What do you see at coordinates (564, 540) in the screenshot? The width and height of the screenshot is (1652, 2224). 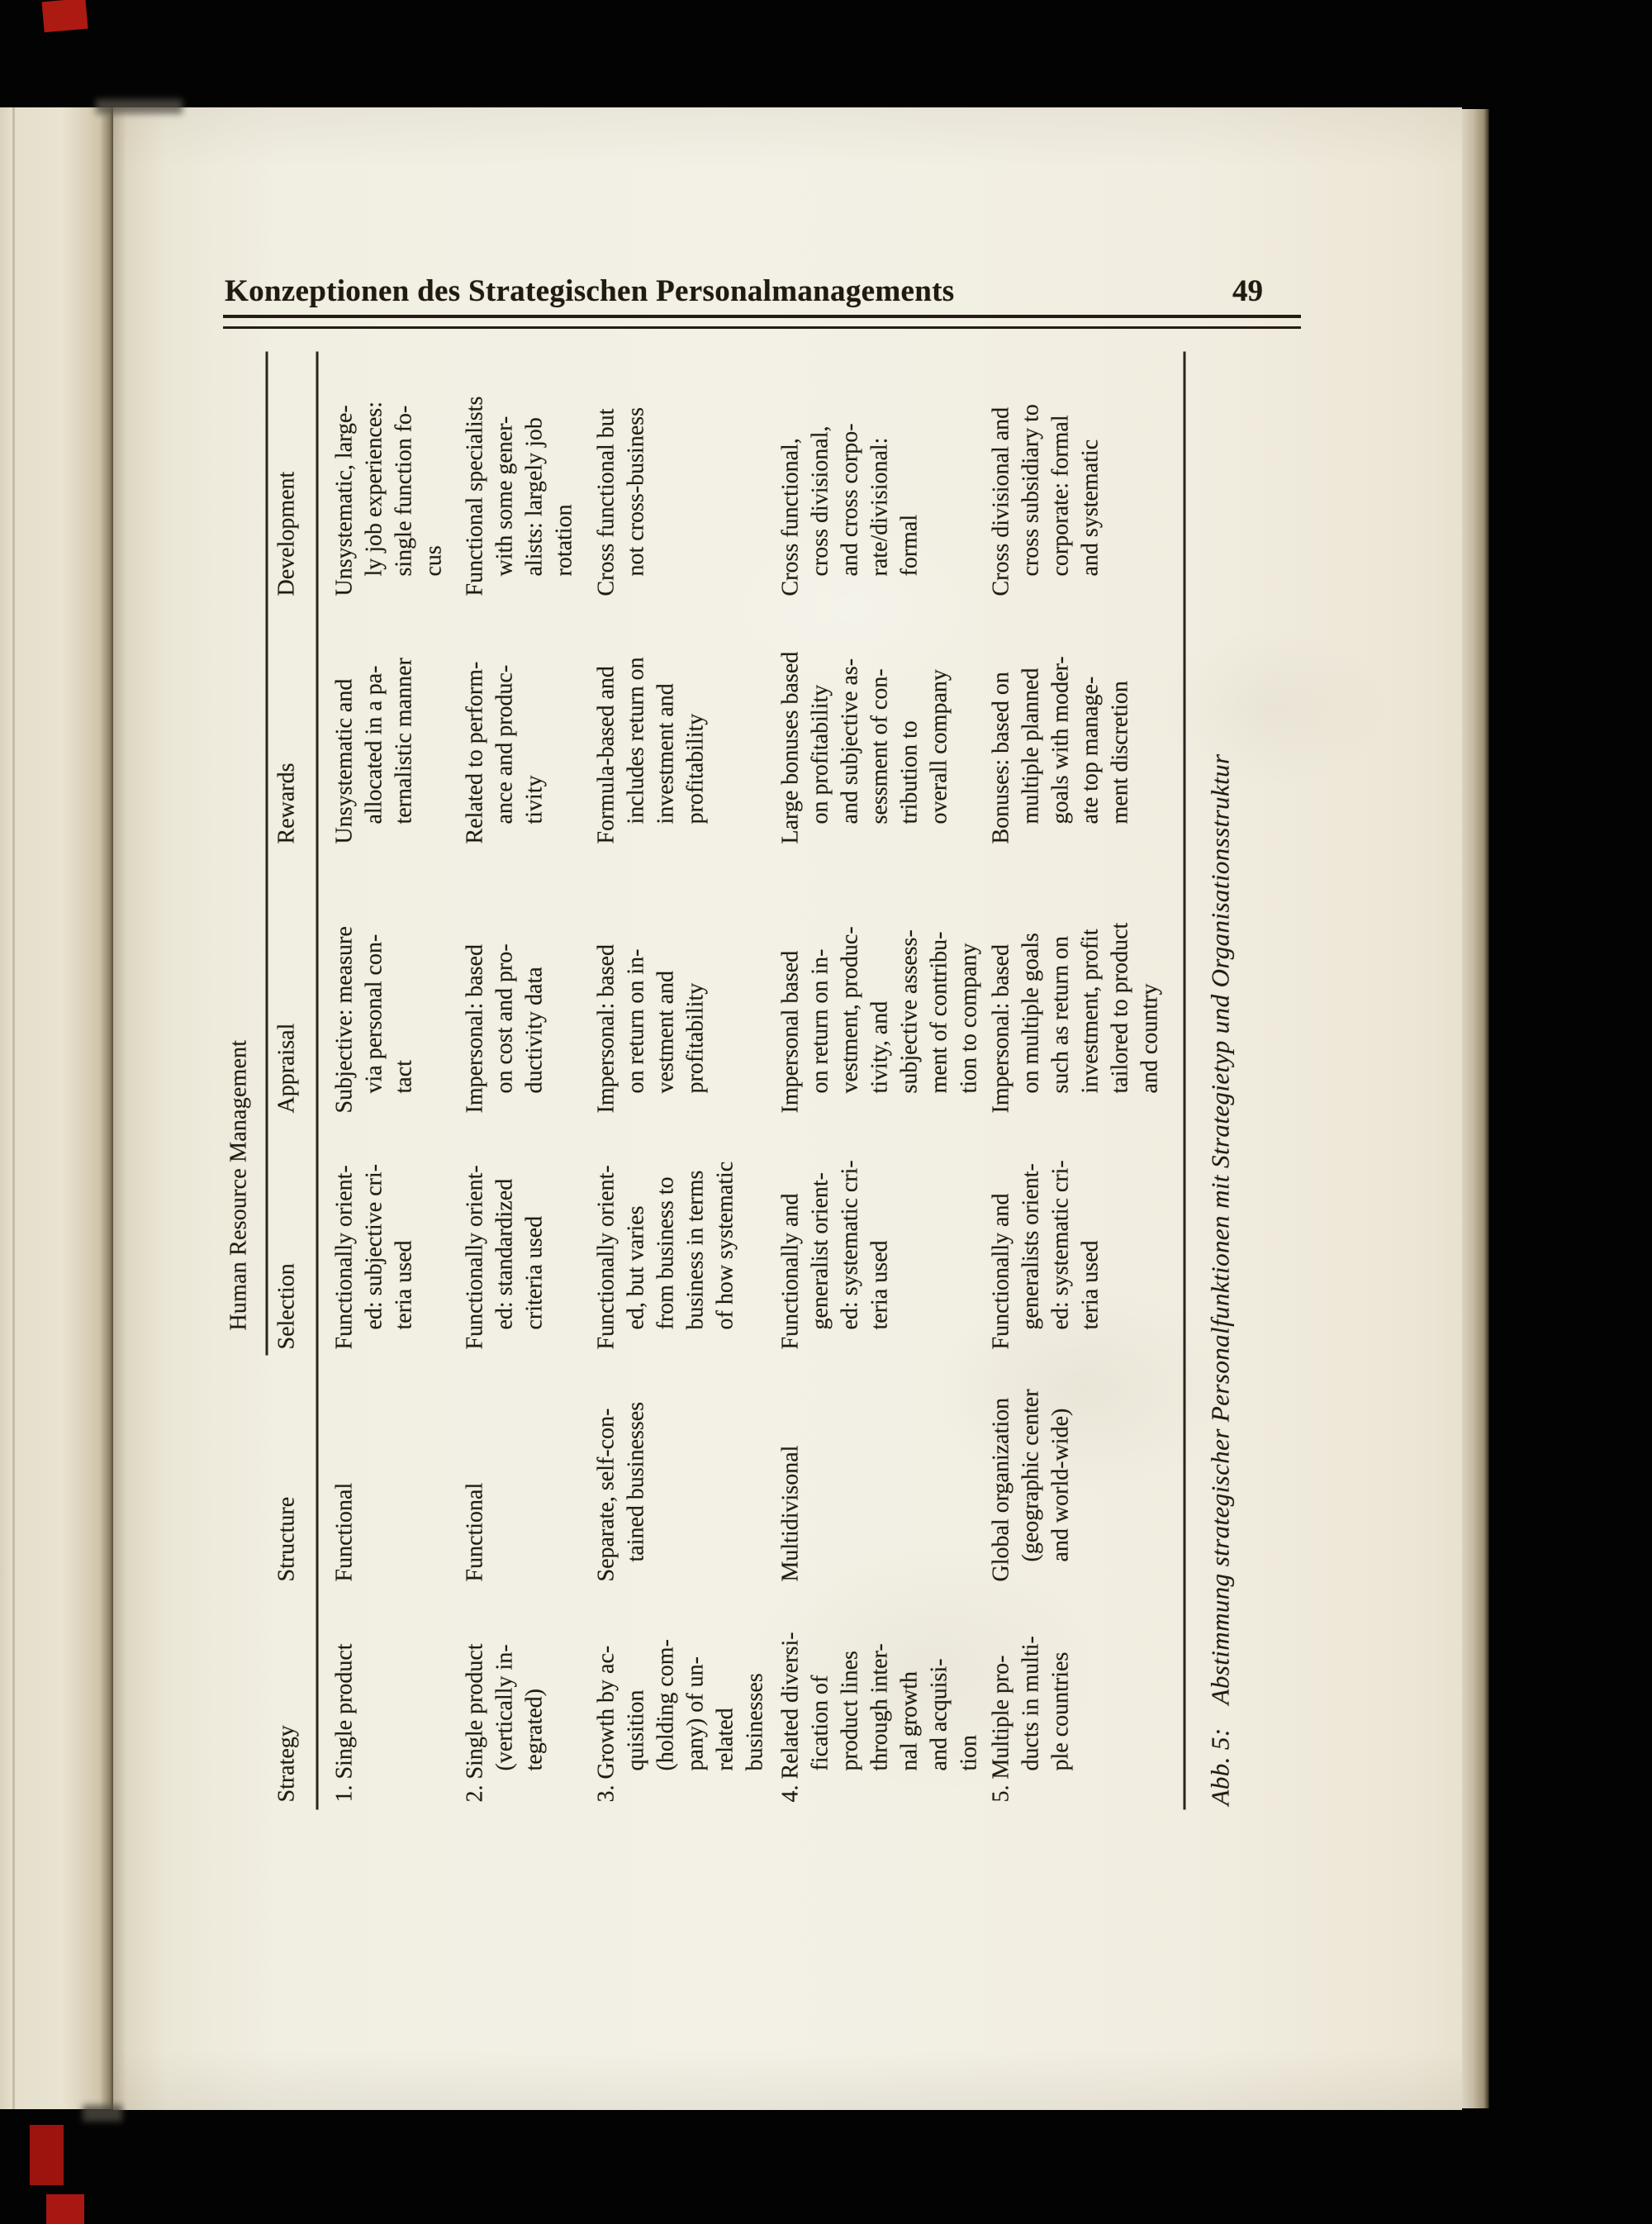 I see `cell-line: rotation` at bounding box center [564, 540].